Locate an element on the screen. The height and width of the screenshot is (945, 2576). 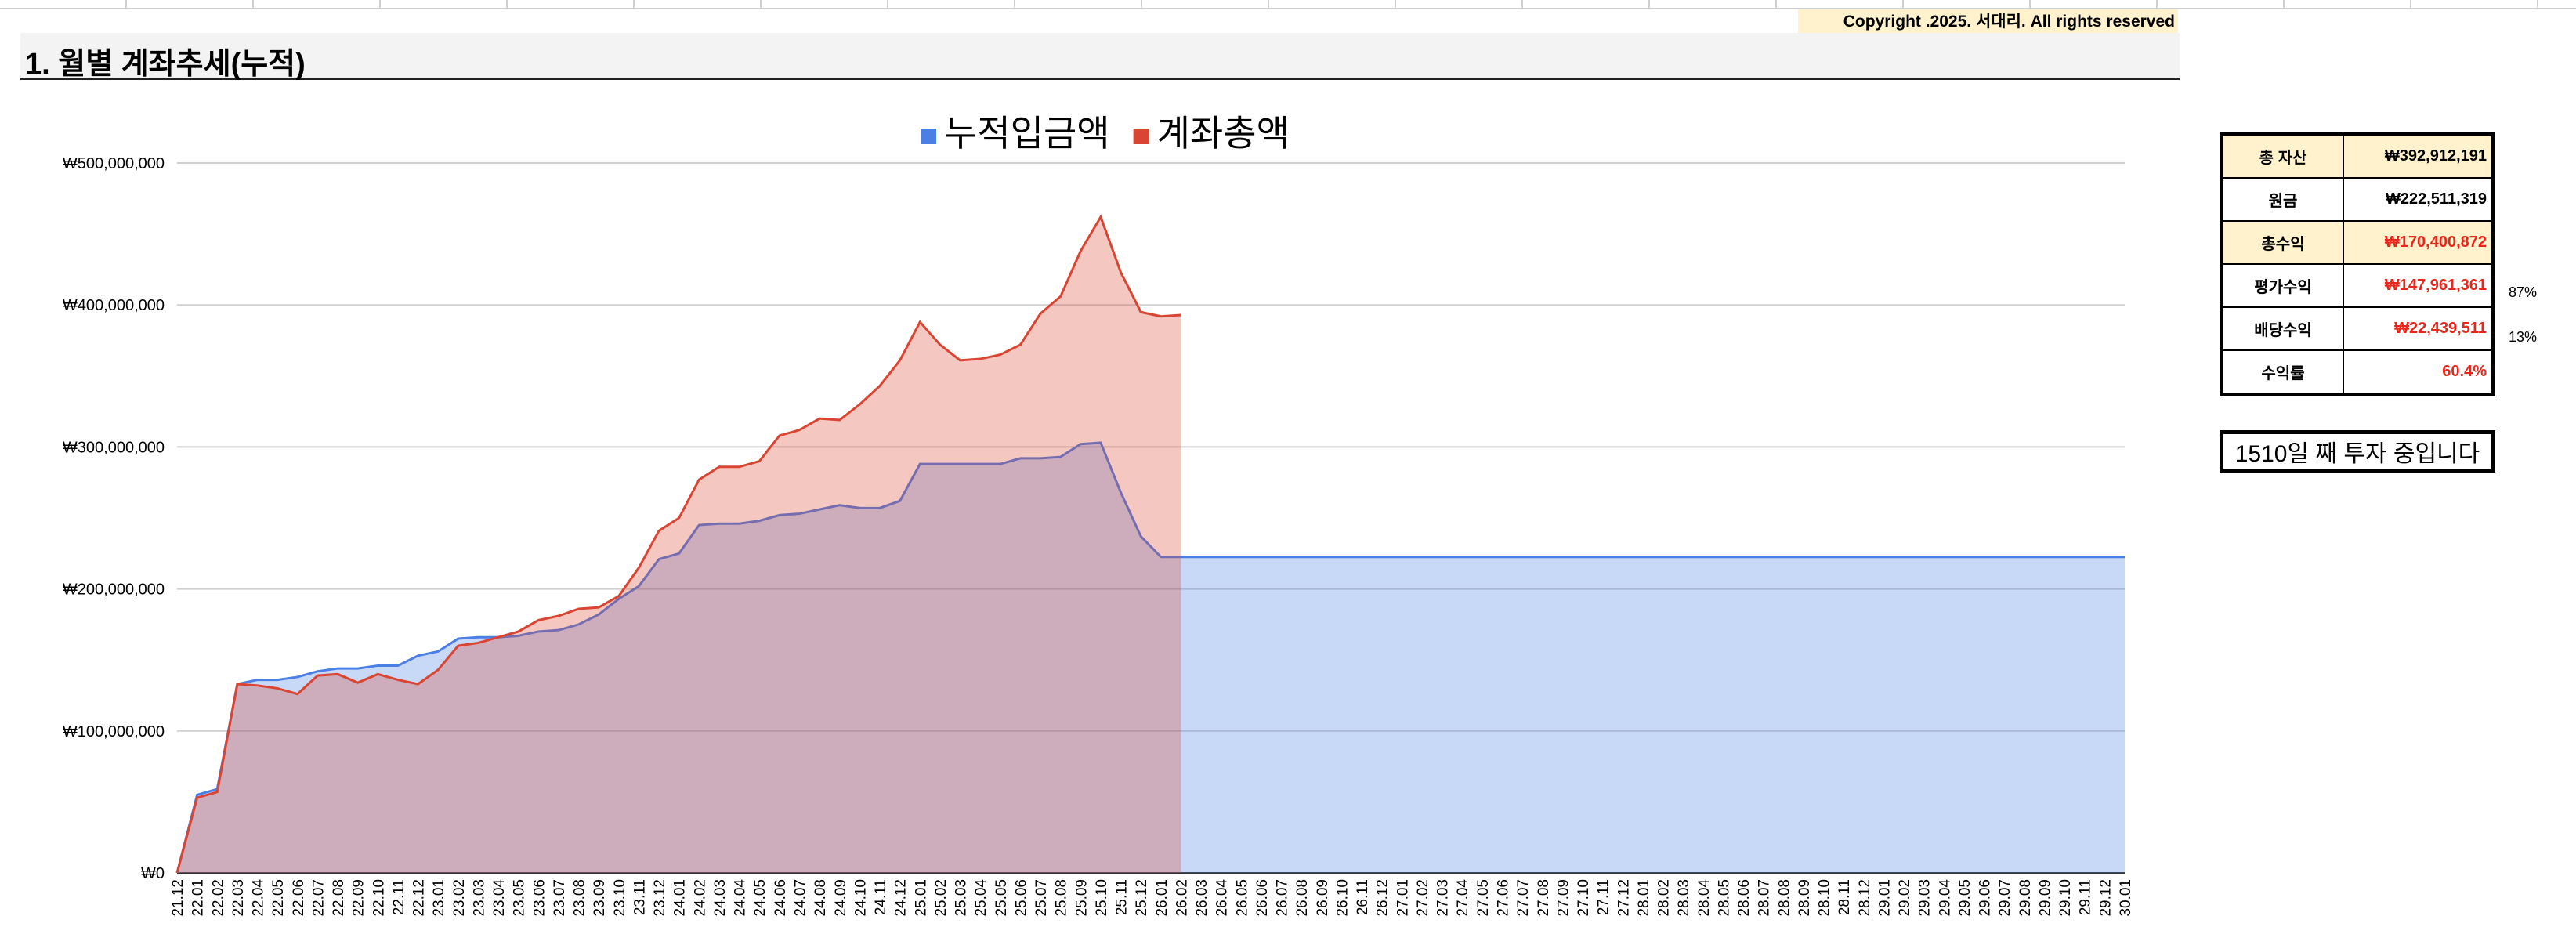
x-tick-label: 22.06 is located at coordinates (299, 898).